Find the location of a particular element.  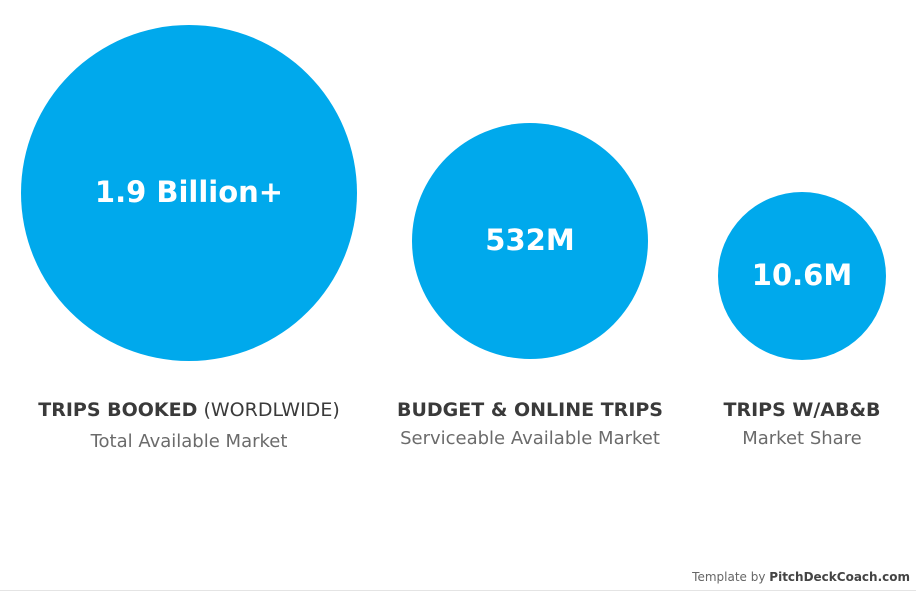

market-title-main: TRIPS BOOKED is located at coordinates (117, 410).